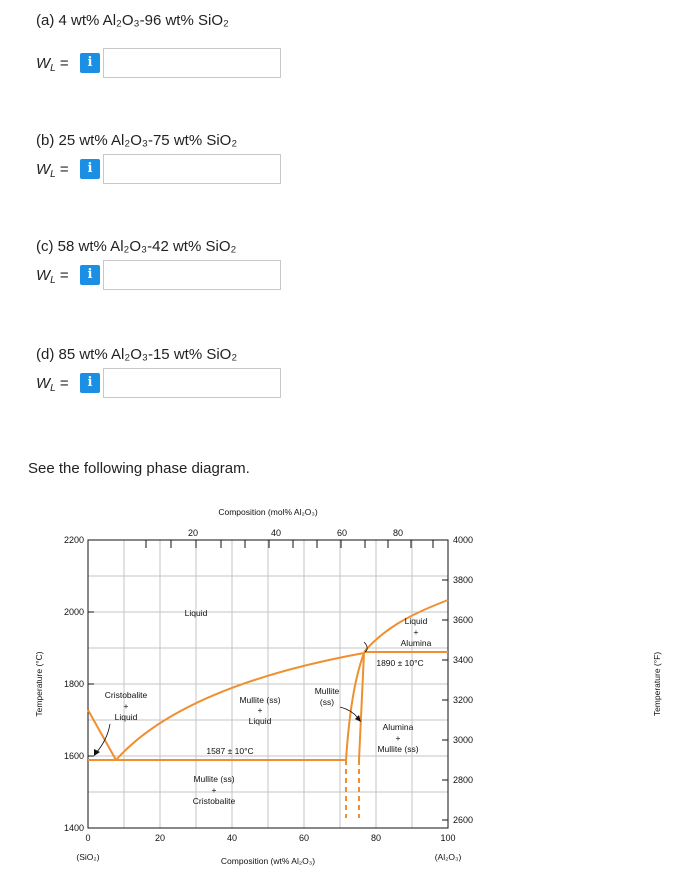 The height and width of the screenshot is (878, 686). What do you see at coordinates (229, 751) in the screenshot?
I see `label-eutectic-low: 1587 ± 10°C` at bounding box center [229, 751].